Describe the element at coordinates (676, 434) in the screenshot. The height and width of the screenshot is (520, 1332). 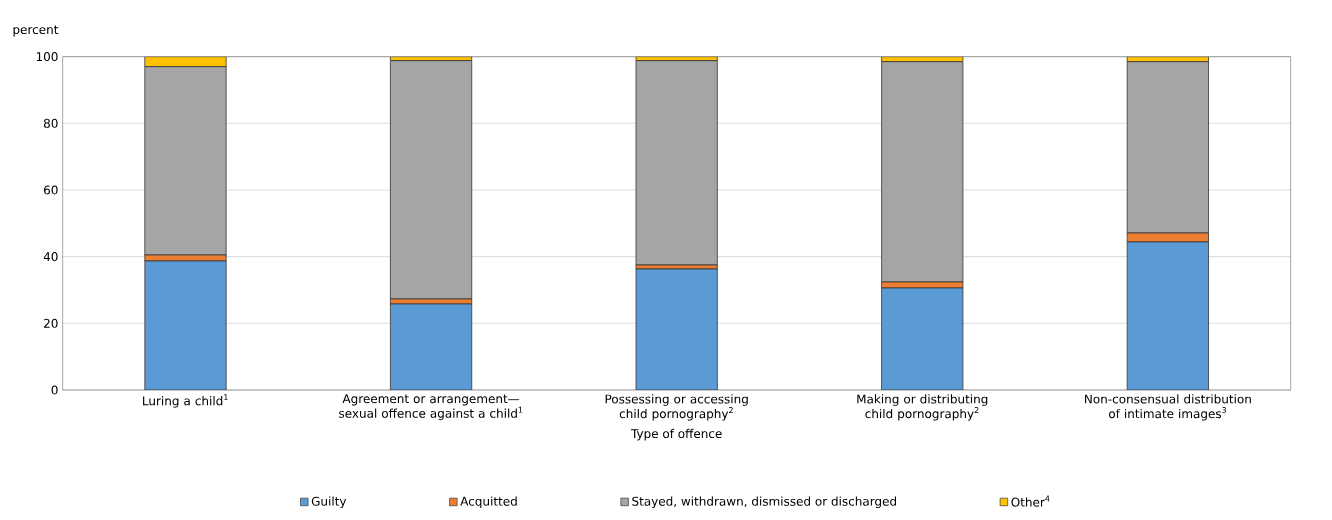
I see `x-axis-title: Type of offence` at that location.